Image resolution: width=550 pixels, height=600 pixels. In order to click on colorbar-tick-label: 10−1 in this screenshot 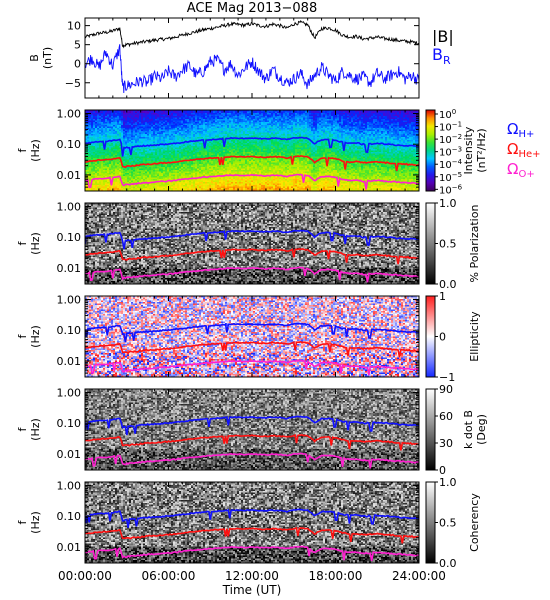, I will do `click(450, 127)`.